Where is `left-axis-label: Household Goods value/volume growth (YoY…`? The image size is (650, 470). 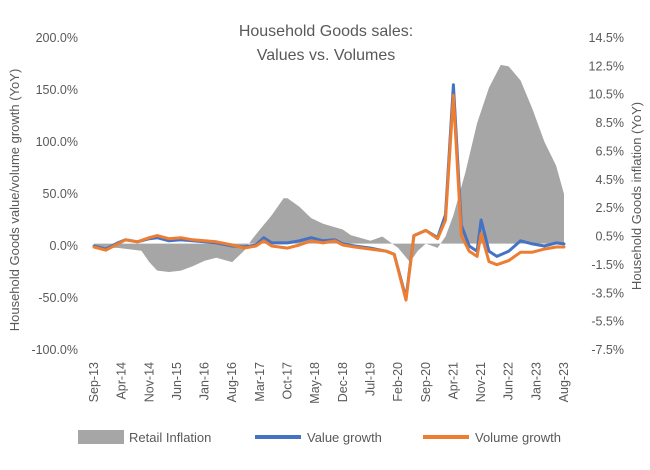 left-axis-label: Household Goods value/volume growth (YoY… is located at coordinates (14, 200).